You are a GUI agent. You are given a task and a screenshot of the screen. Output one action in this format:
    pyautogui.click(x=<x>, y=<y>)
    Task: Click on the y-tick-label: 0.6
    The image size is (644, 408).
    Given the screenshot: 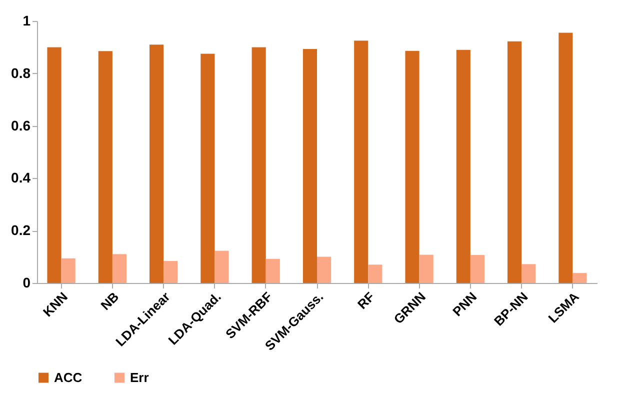 What is the action you would take?
    pyautogui.click(x=21, y=125)
    